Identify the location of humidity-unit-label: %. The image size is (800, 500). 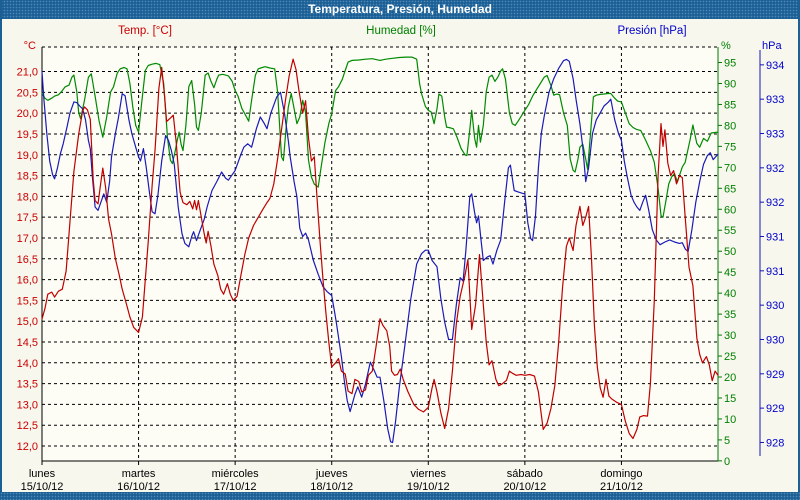
(726, 46).